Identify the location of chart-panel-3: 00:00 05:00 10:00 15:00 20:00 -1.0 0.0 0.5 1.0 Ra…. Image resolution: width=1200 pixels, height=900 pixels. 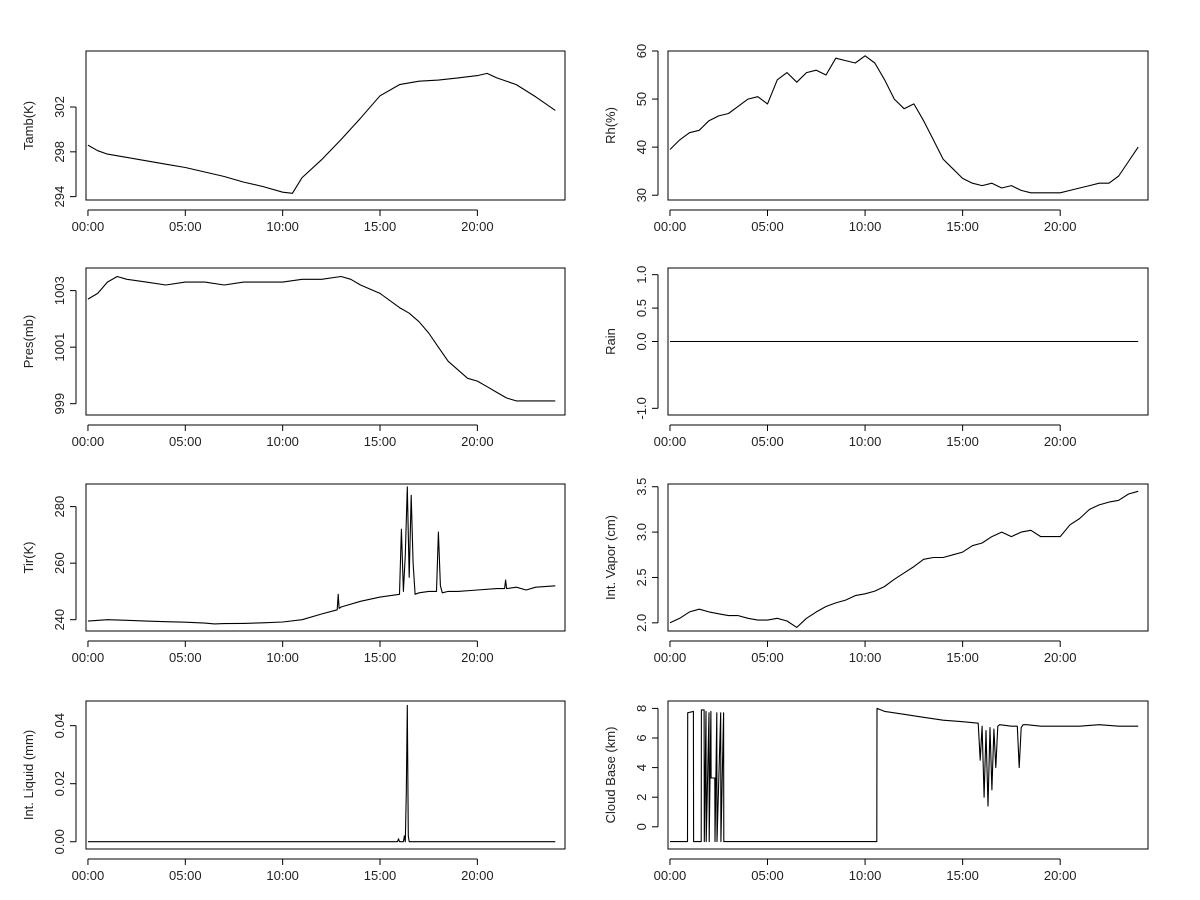
(876, 357).